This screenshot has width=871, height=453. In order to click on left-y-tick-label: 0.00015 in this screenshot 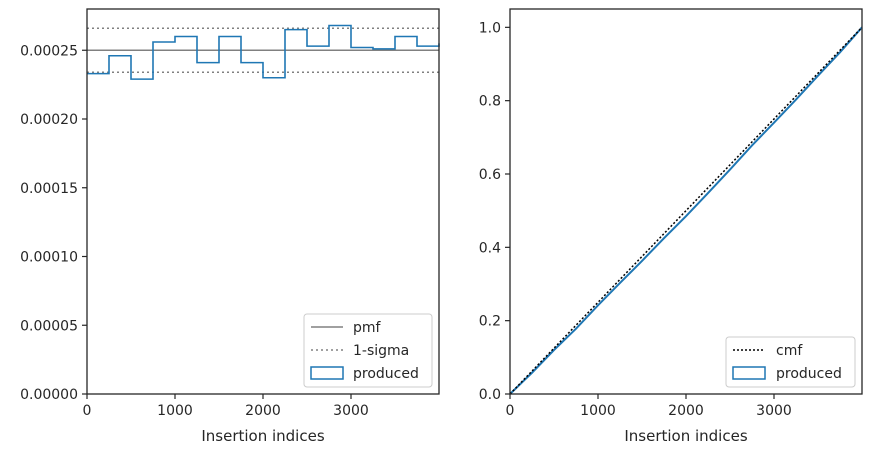, I will do `click(49, 189)`.